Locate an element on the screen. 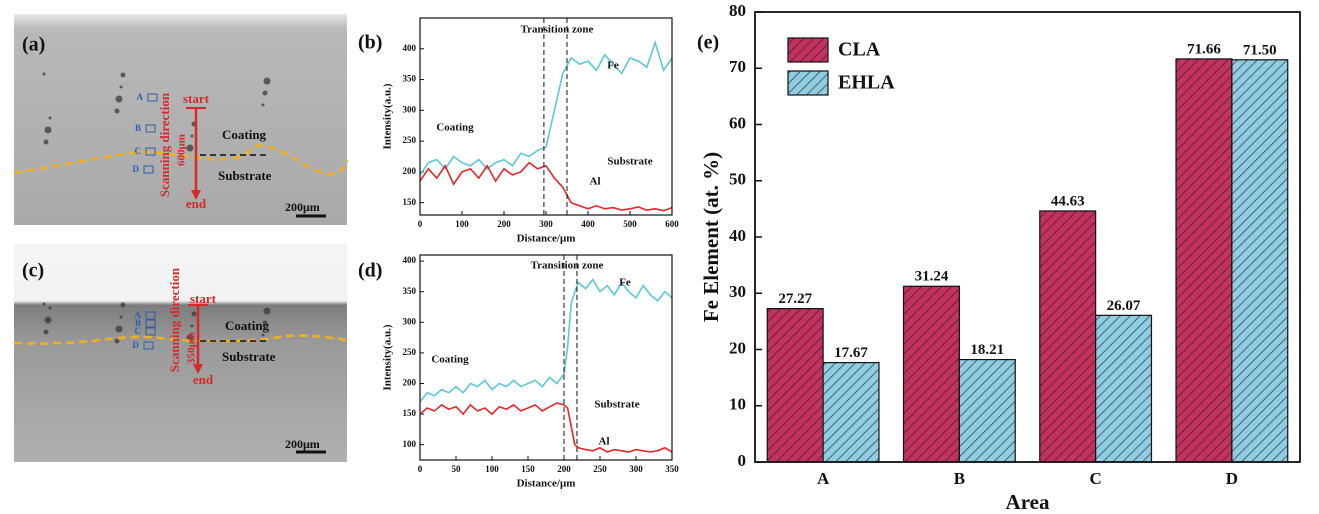 This screenshot has height=514, width=1319. x-axis-label: Area is located at coordinates (1028, 502).